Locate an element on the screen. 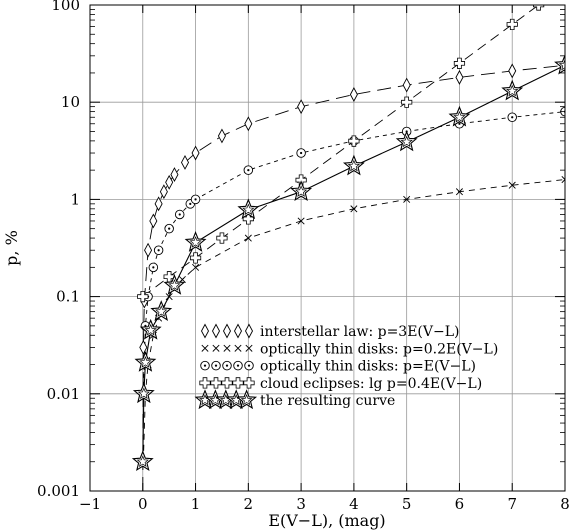 The height and width of the screenshot is (532, 573). y-tick-label: 0.1 is located at coordinates (68, 297).